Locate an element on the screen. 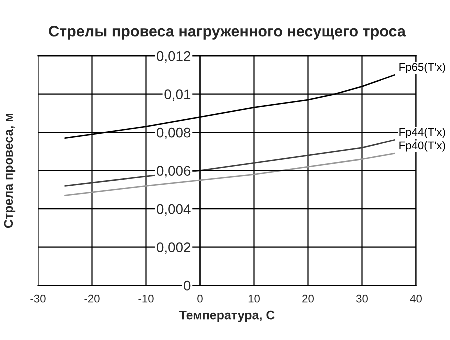 This screenshot has width=450, height=340. y-tick-label: 0,006 is located at coordinates (174, 172).